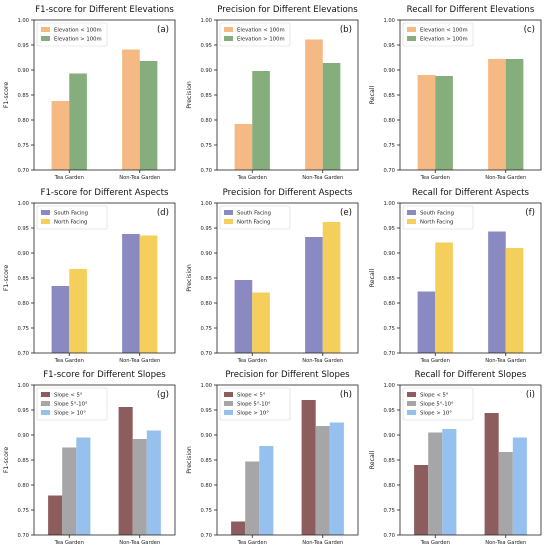 Image resolution: width=550 pixels, height=548 pixels. Describe the element at coordinates (254, 214) in the screenshot. I see `legend-label: South Facing` at that location.